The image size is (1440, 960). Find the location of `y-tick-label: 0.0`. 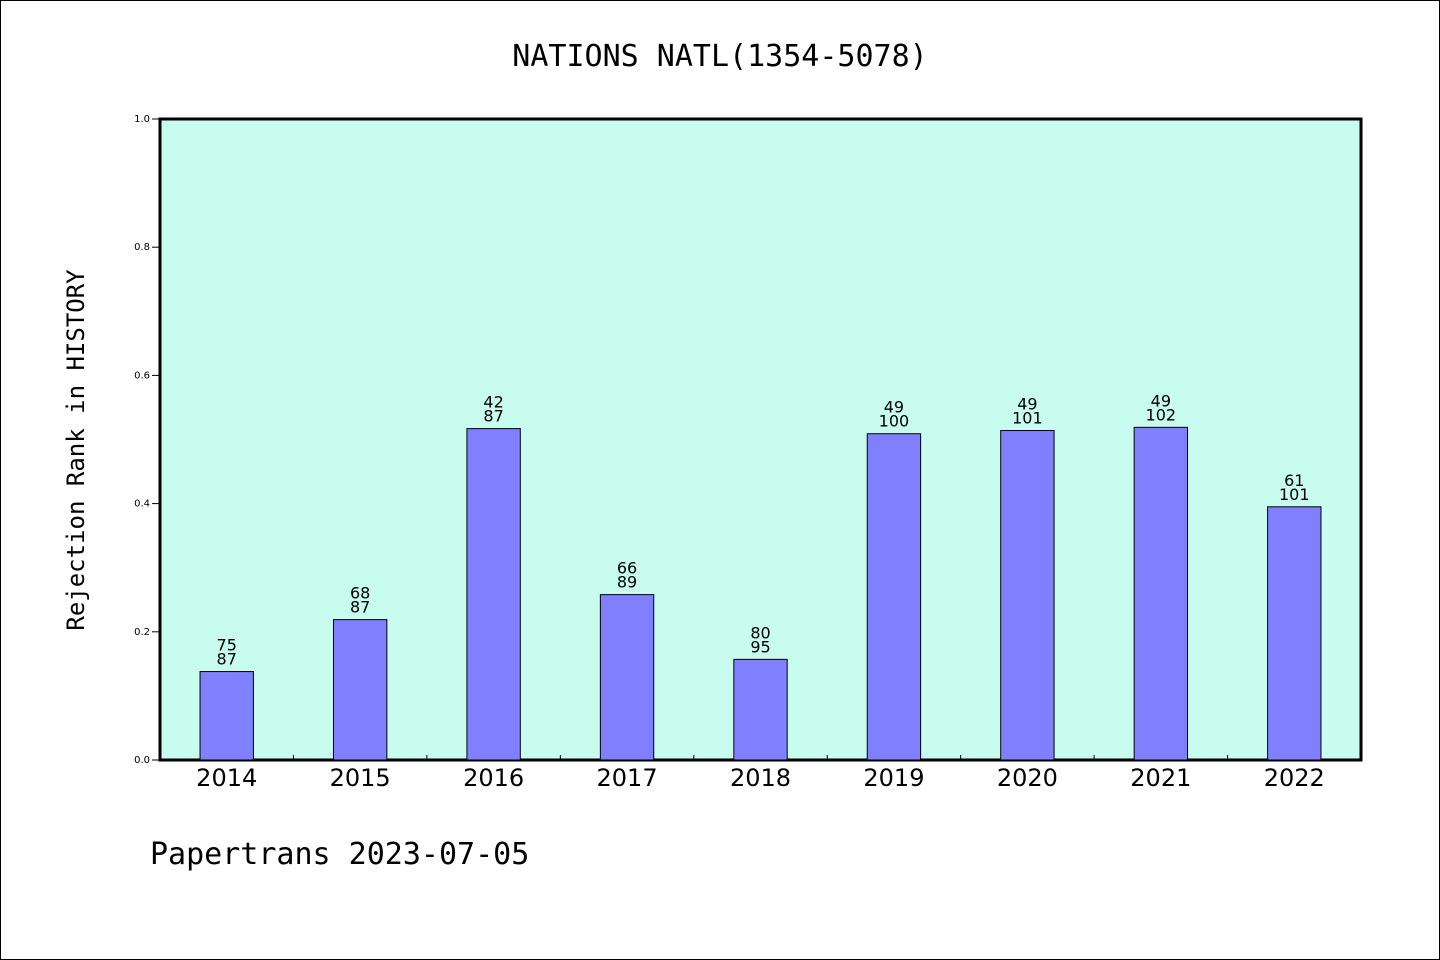

y-tick-label: 0.0 is located at coordinates (142, 760).